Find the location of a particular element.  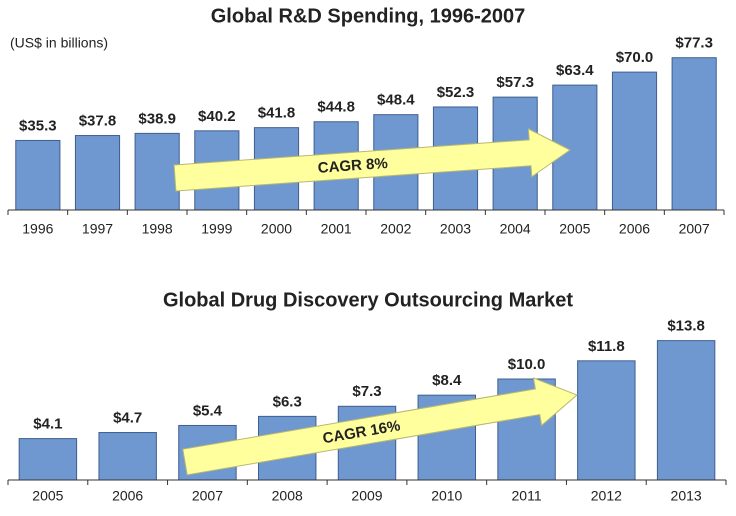

value-label: $40.2 is located at coordinates (217, 116).